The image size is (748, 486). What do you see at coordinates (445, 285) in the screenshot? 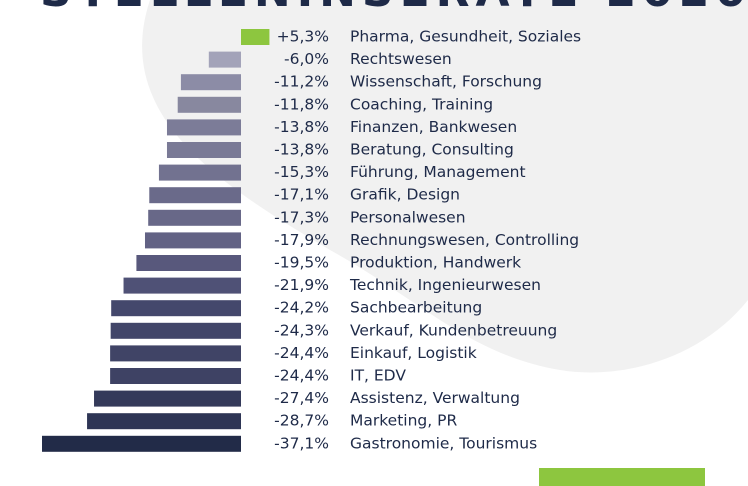
I see `category-label: Technik, Ingenieurwesen` at bounding box center [445, 285].